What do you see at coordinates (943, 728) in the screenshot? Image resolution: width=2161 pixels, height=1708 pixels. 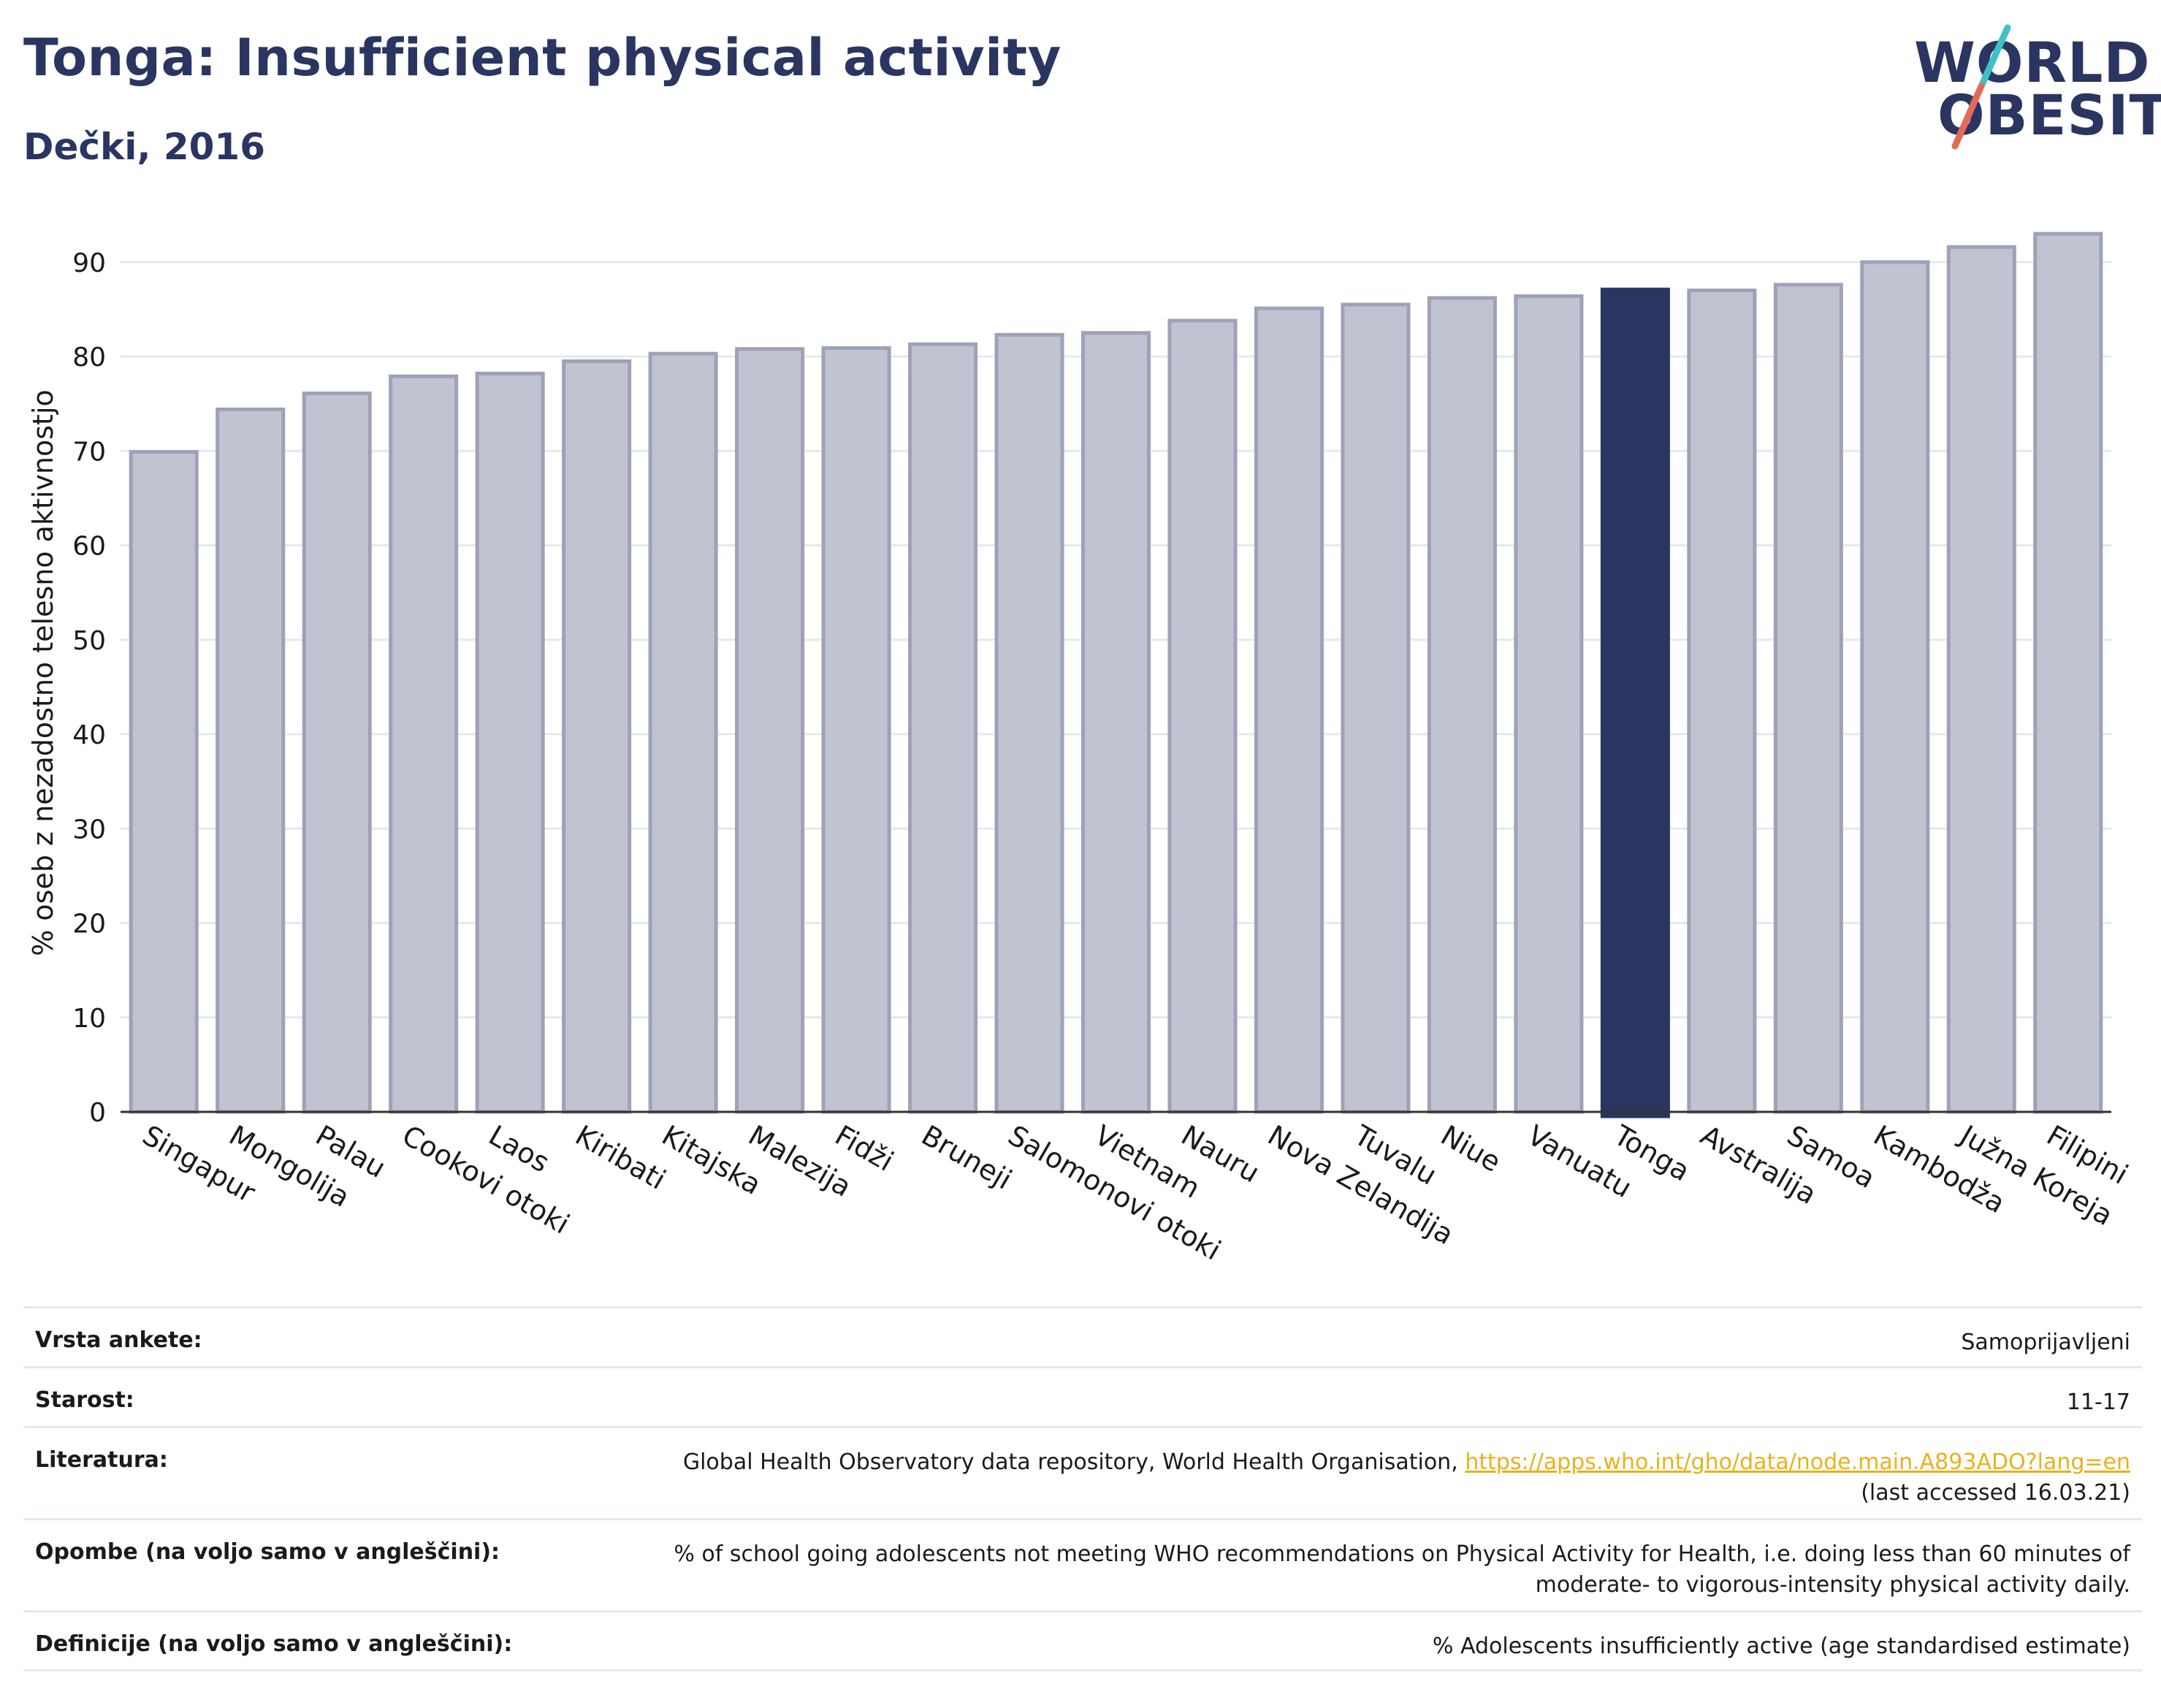 I see `bar-bruneji` at bounding box center [943, 728].